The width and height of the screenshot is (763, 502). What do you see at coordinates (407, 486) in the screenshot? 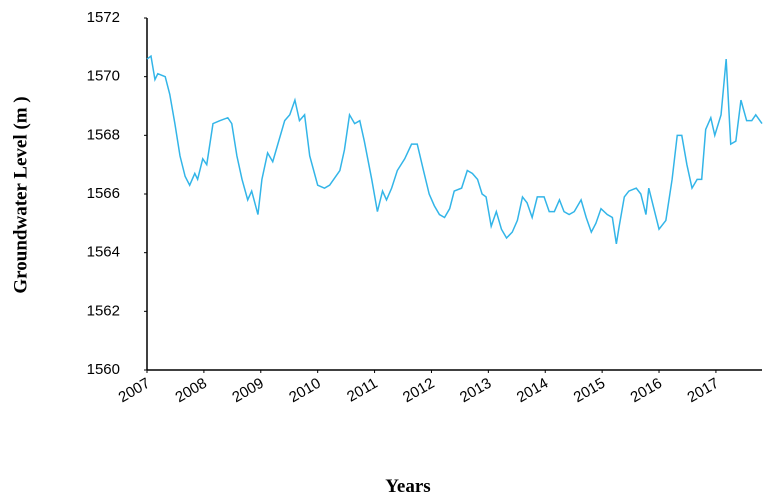
I see `x-axis-title: Years` at bounding box center [407, 486].